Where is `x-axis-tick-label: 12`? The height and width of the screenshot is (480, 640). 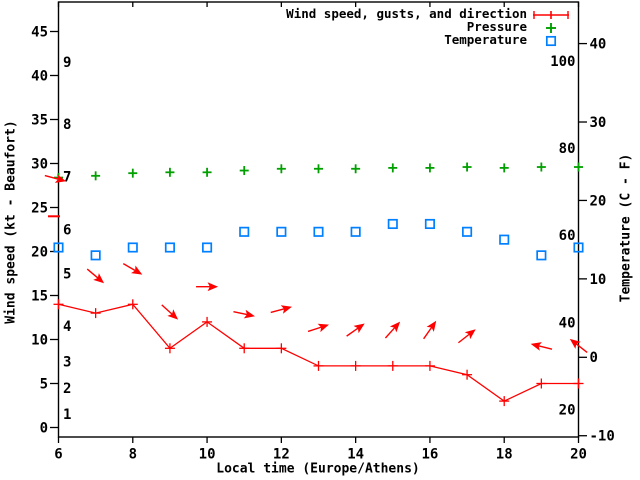 x-axis-tick-label: 12 is located at coordinates (281, 454).